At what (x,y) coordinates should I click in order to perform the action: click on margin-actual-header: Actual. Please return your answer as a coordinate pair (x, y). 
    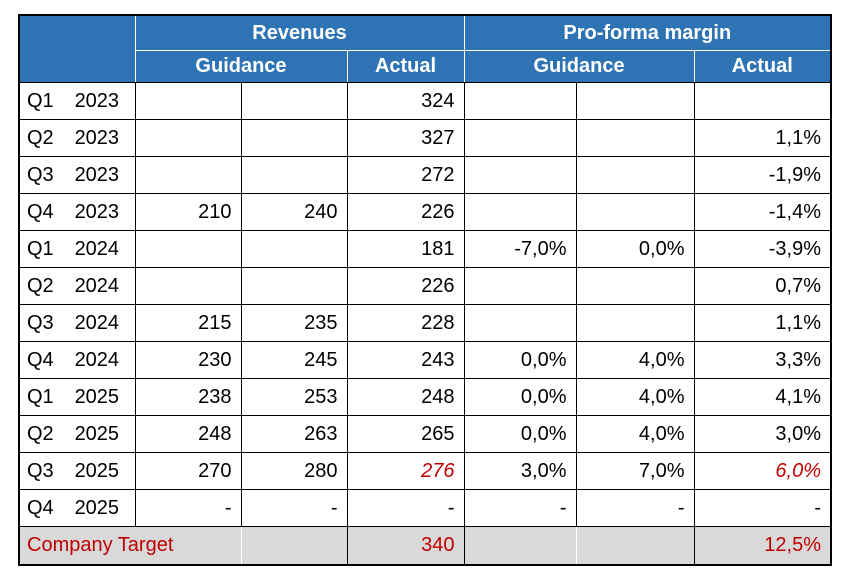
    Looking at the image, I should click on (762, 66).